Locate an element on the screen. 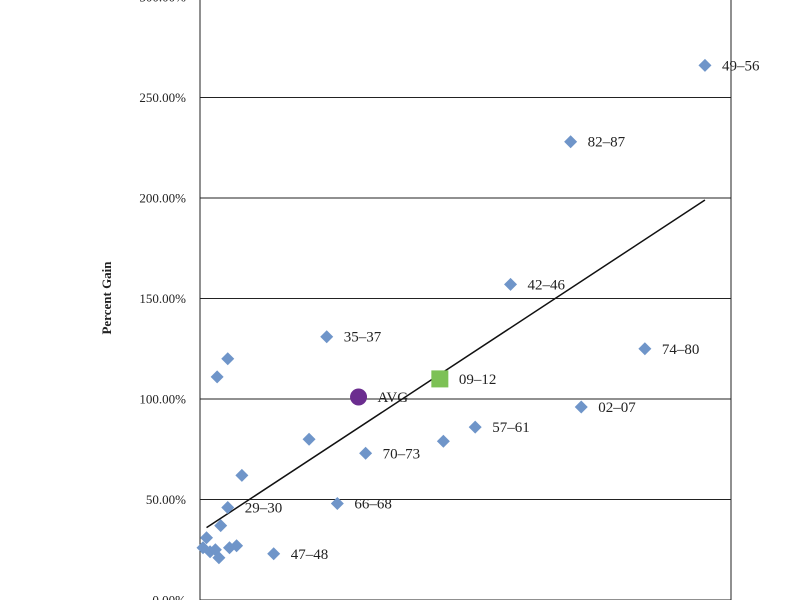  y-tick-label: 100.00% is located at coordinates (162, 399).